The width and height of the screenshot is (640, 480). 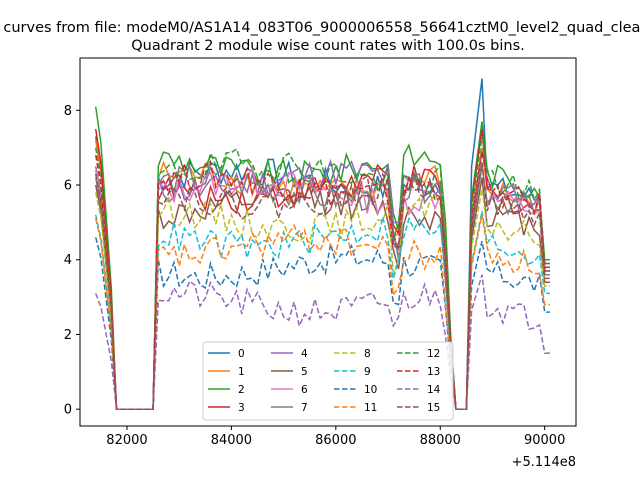 What do you see at coordinates (440, 440) in the screenshot?
I see `x-tick-label: 88000` at bounding box center [440, 440].